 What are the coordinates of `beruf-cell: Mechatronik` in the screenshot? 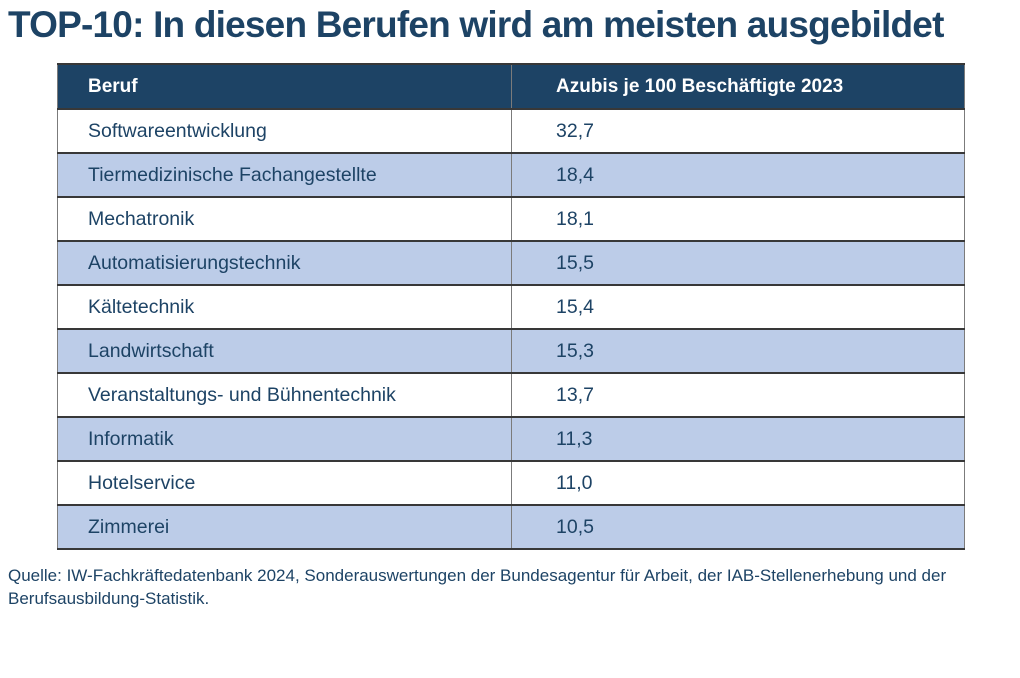 It's located at (284, 219).